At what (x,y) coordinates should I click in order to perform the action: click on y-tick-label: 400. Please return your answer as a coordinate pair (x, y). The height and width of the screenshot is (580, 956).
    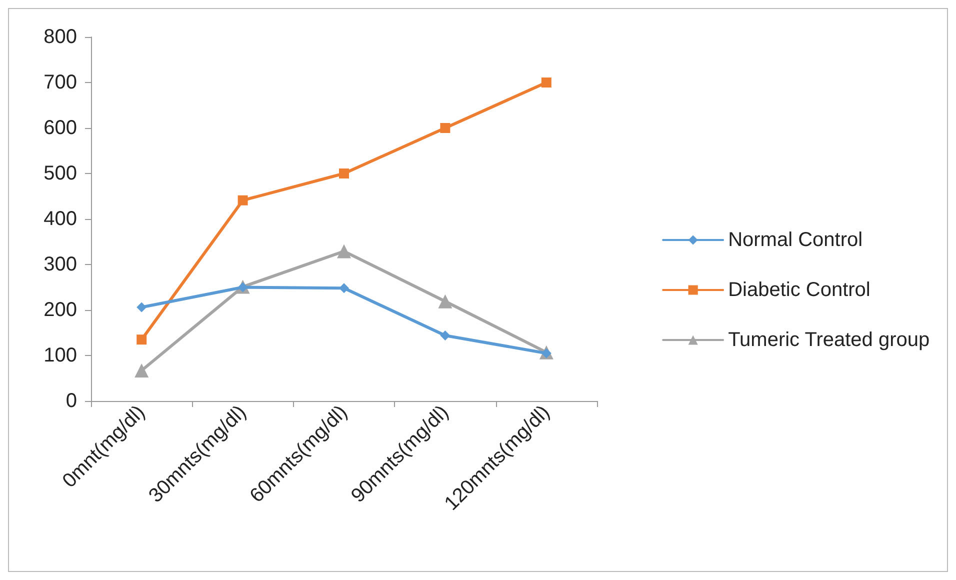
    Looking at the image, I should click on (60, 219).